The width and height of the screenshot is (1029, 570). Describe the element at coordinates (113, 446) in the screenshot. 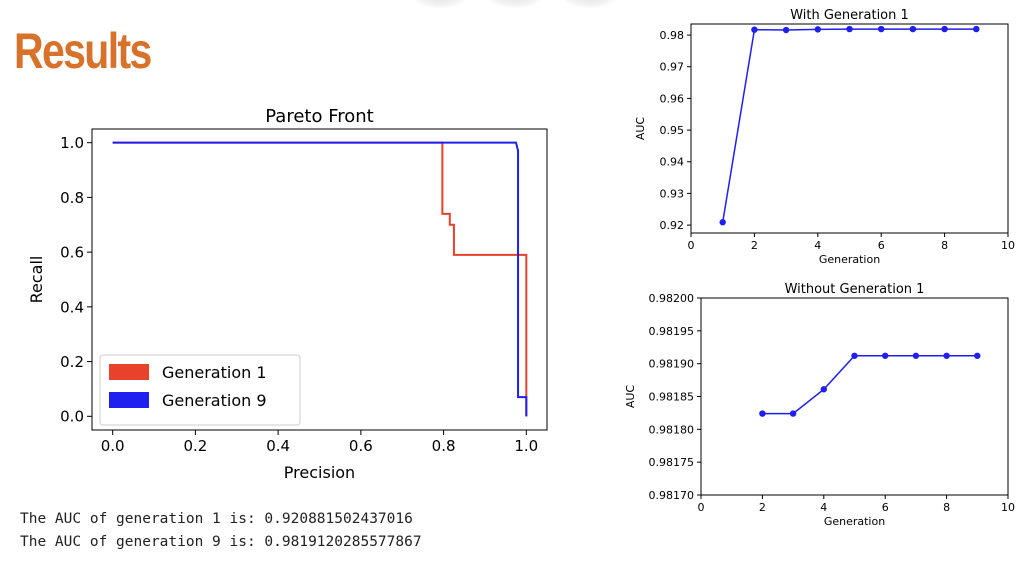

I see `x-tick-label: 0.0` at that location.